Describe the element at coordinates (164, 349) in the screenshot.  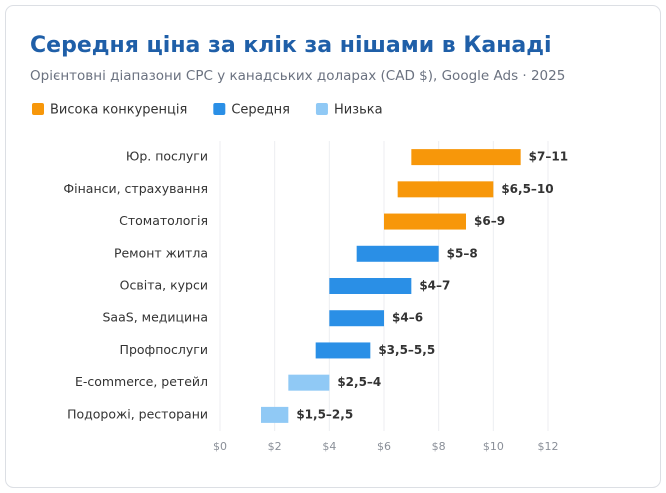
I see `y-tick-label: Профпослуги` at that location.